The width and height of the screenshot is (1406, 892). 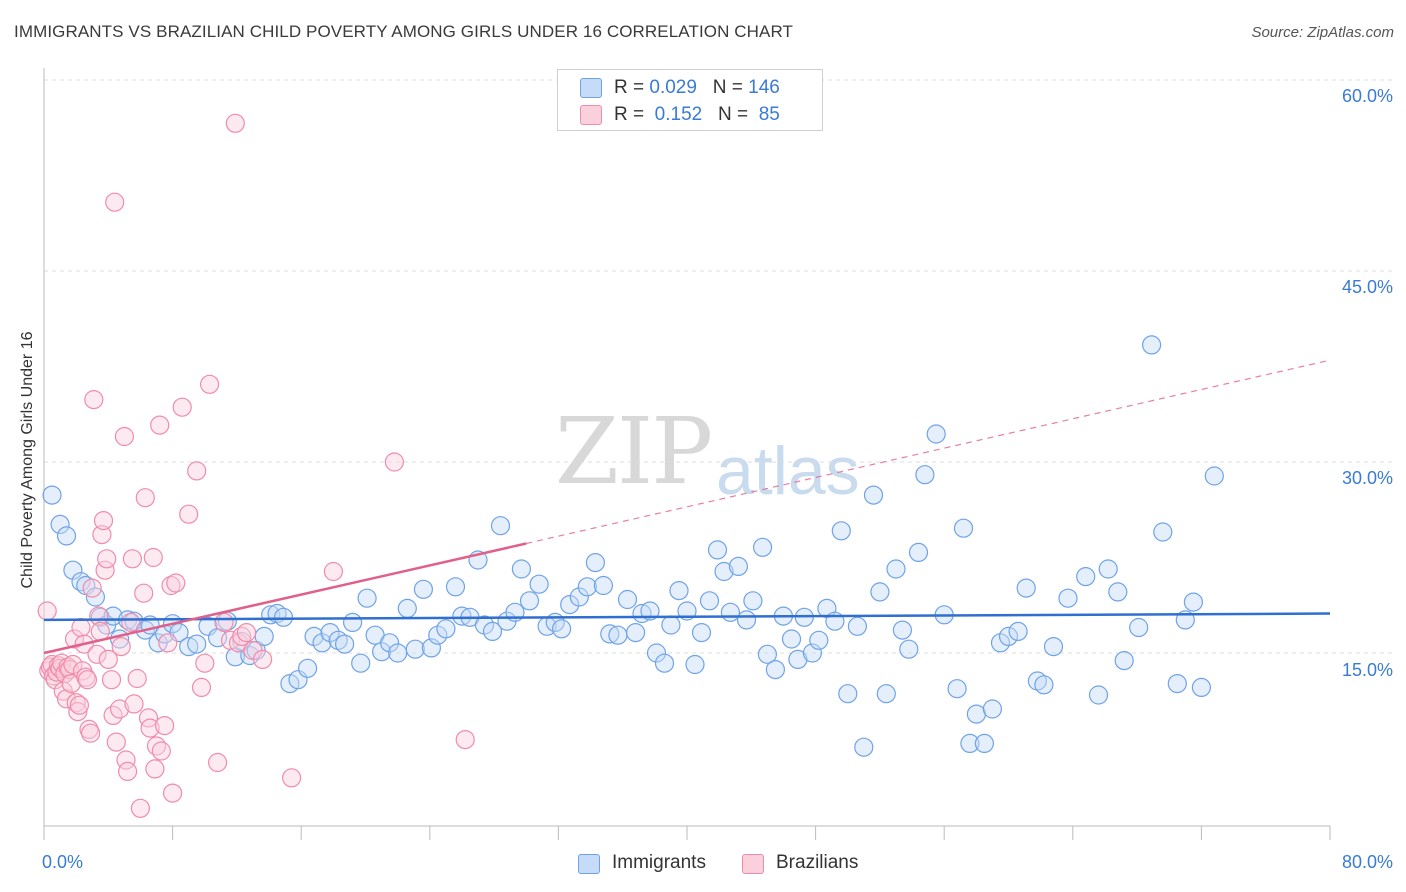 I want to click on bottom-legend-label-brazilians: Brazilians, so click(x=817, y=862).